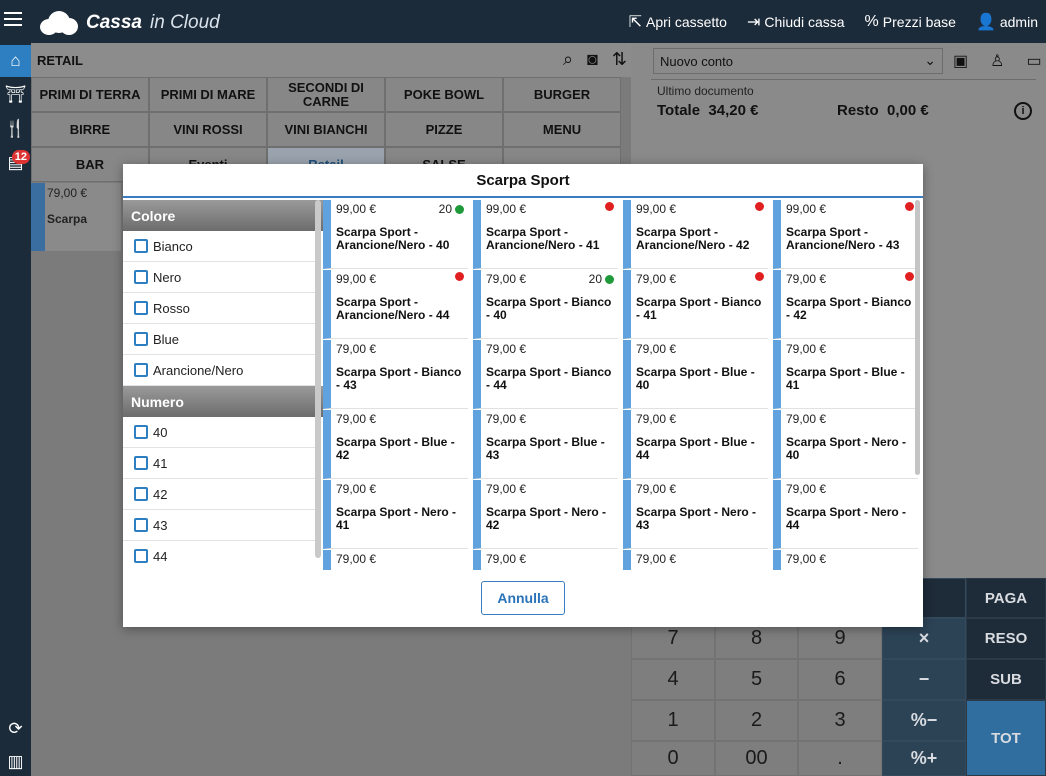  Describe the element at coordinates (562, 94) in the screenshot. I see `category-burger: BURGER` at that location.